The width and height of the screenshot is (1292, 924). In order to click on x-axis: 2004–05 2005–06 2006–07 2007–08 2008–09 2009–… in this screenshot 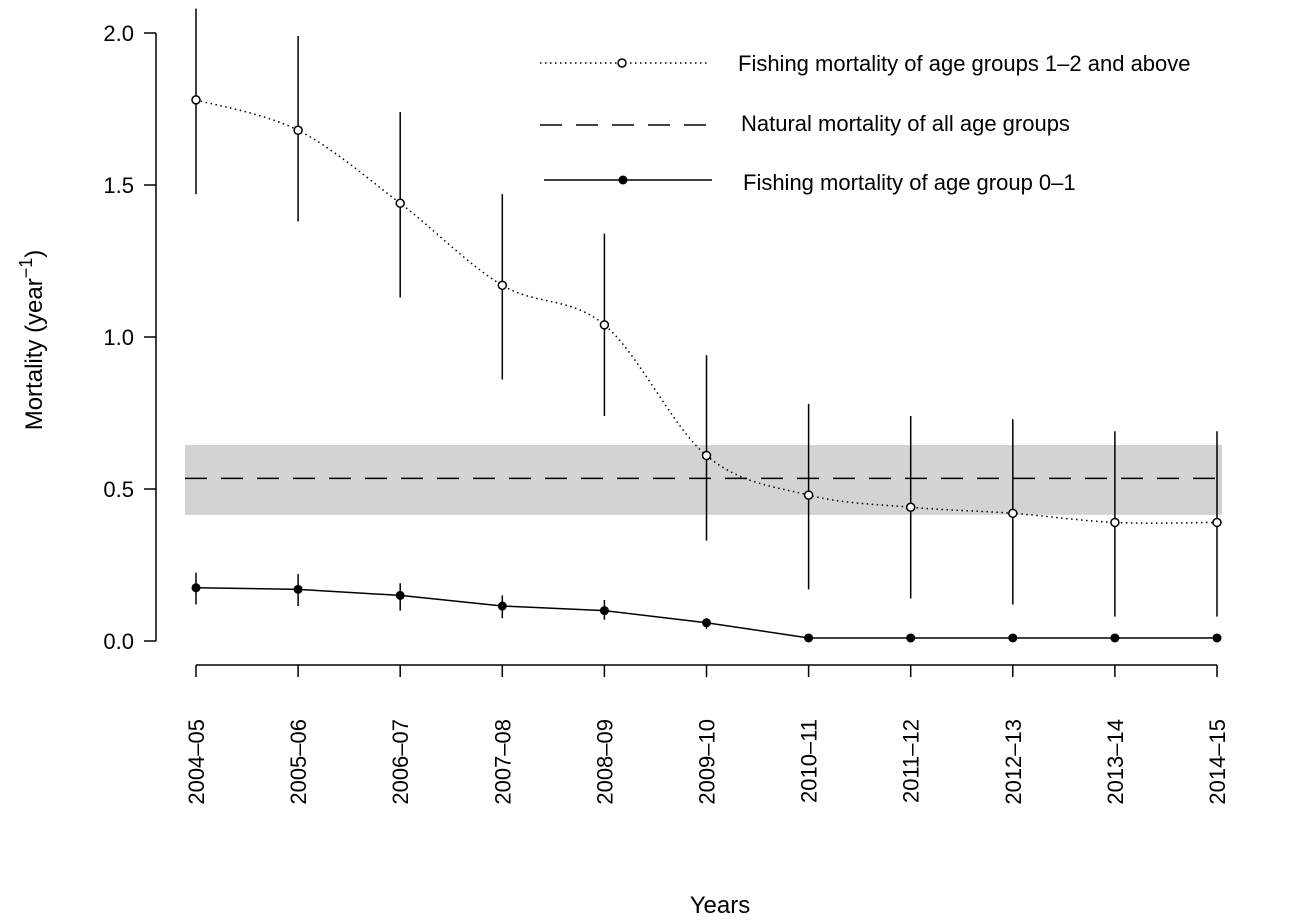, I will do `click(707, 734)`.